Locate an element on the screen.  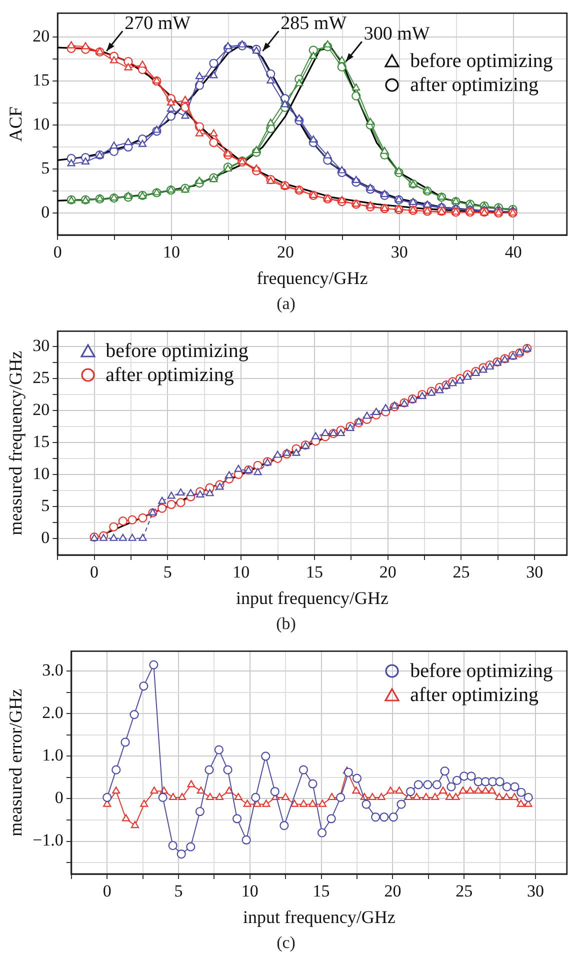
y-tick-label: 2.0 is located at coordinates (53, 712).